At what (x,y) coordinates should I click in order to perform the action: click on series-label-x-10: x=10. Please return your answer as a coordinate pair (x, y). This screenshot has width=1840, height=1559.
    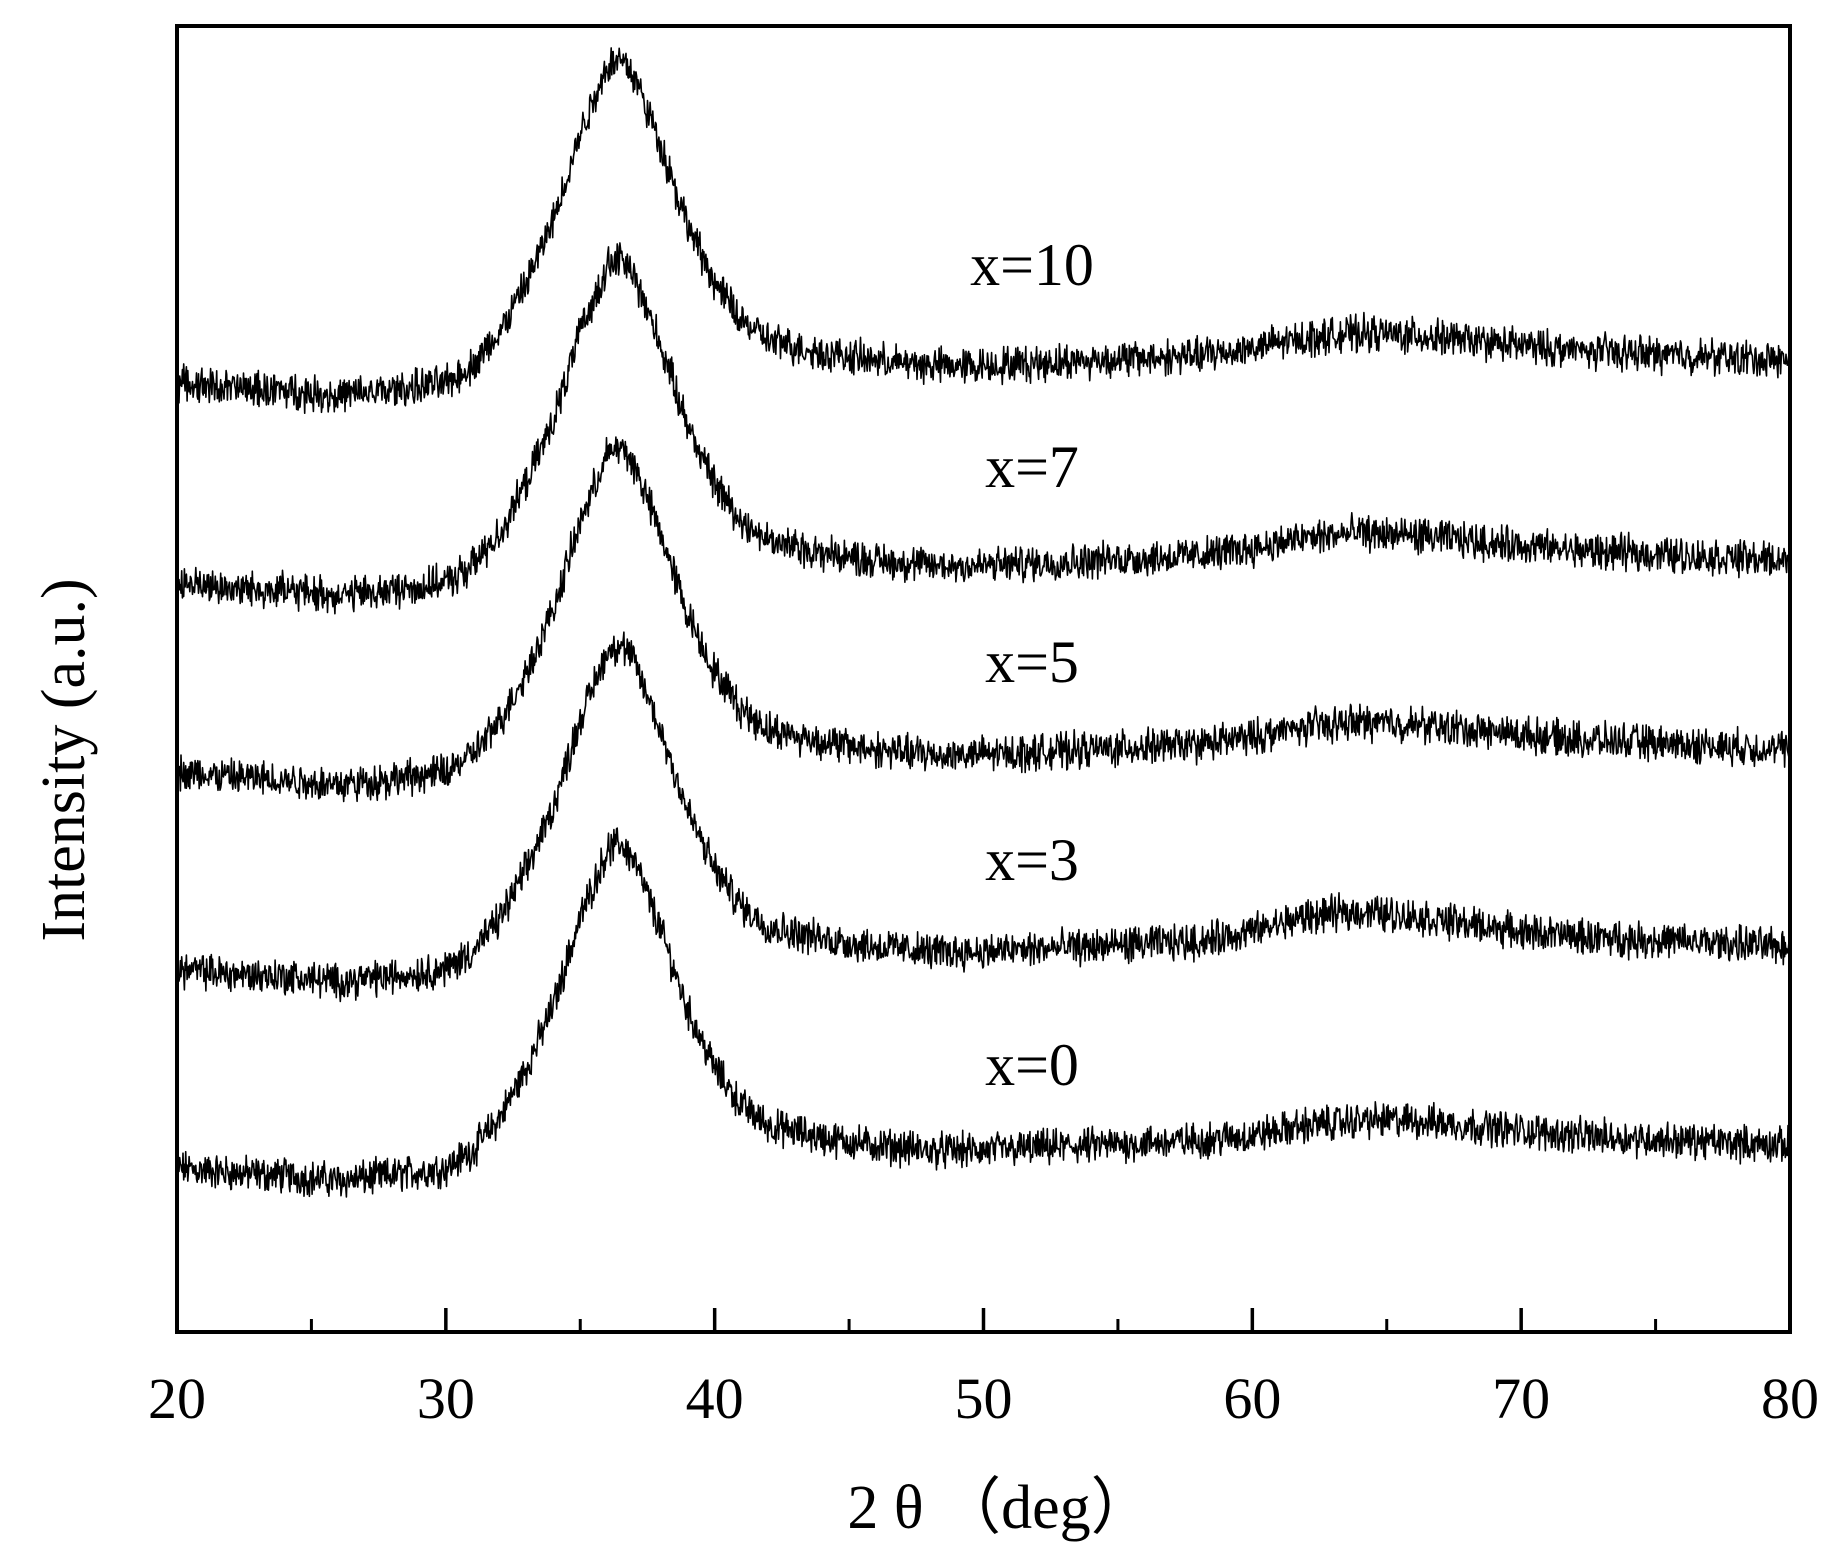
    Looking at the image, I should click on (1032, 265).